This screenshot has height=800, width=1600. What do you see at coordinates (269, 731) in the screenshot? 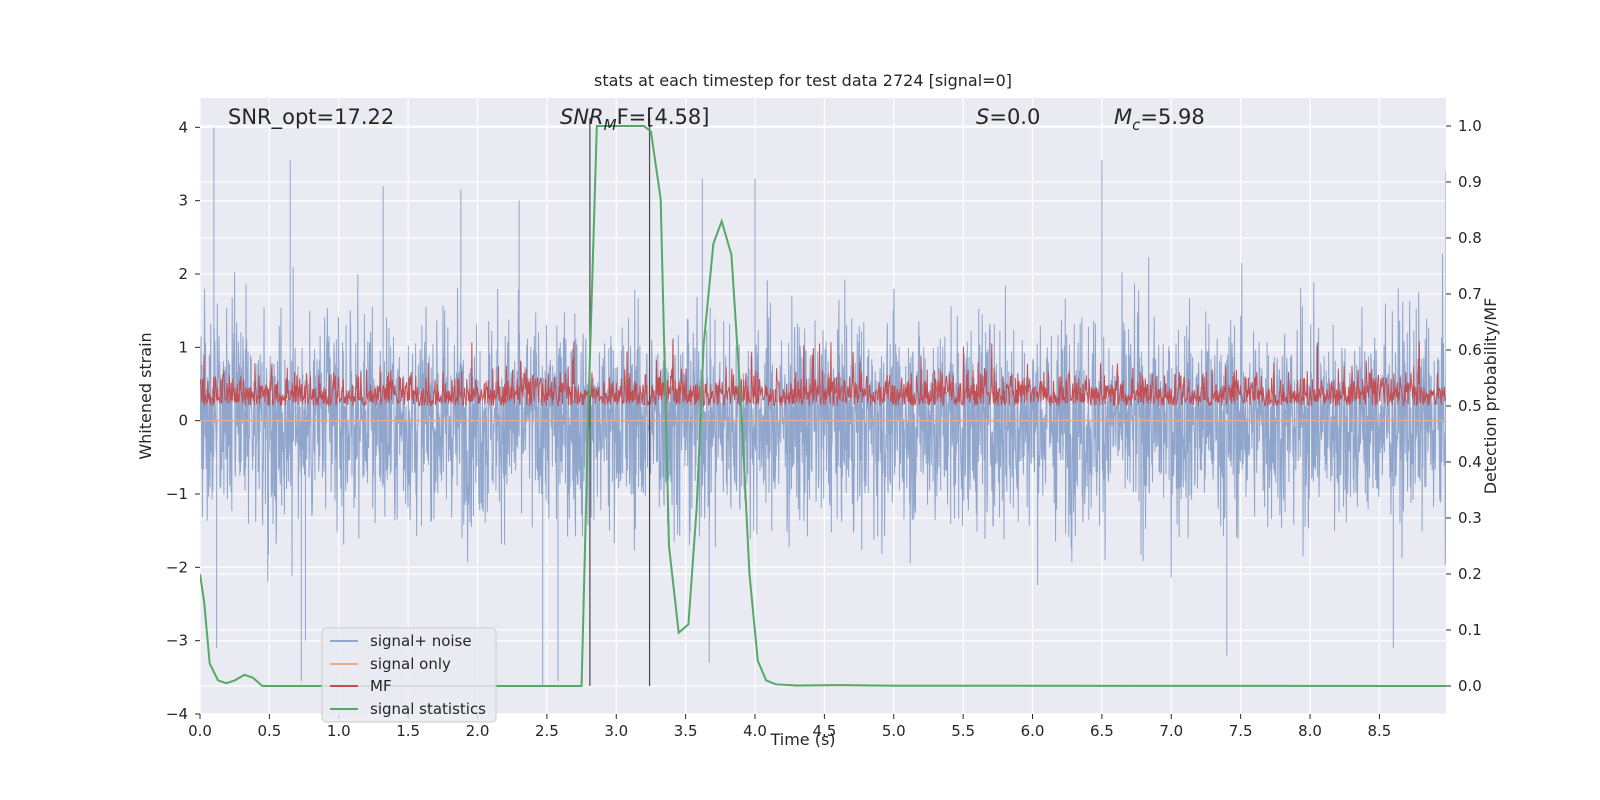
I see `x-tick-label: 0.5` at bounding box center [269, 731].